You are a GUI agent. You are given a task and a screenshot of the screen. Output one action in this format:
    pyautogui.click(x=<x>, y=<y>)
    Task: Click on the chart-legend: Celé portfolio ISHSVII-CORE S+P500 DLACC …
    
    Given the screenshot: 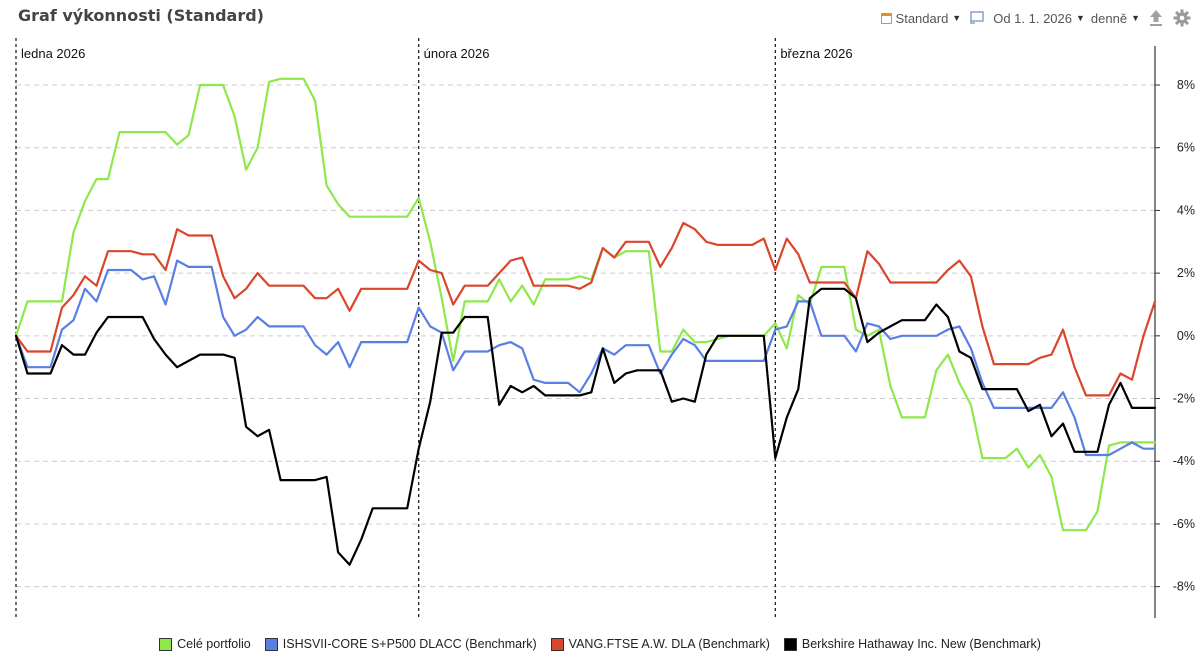 What is the action you would take?
    pyautogui.click(x=600, y=644)
    